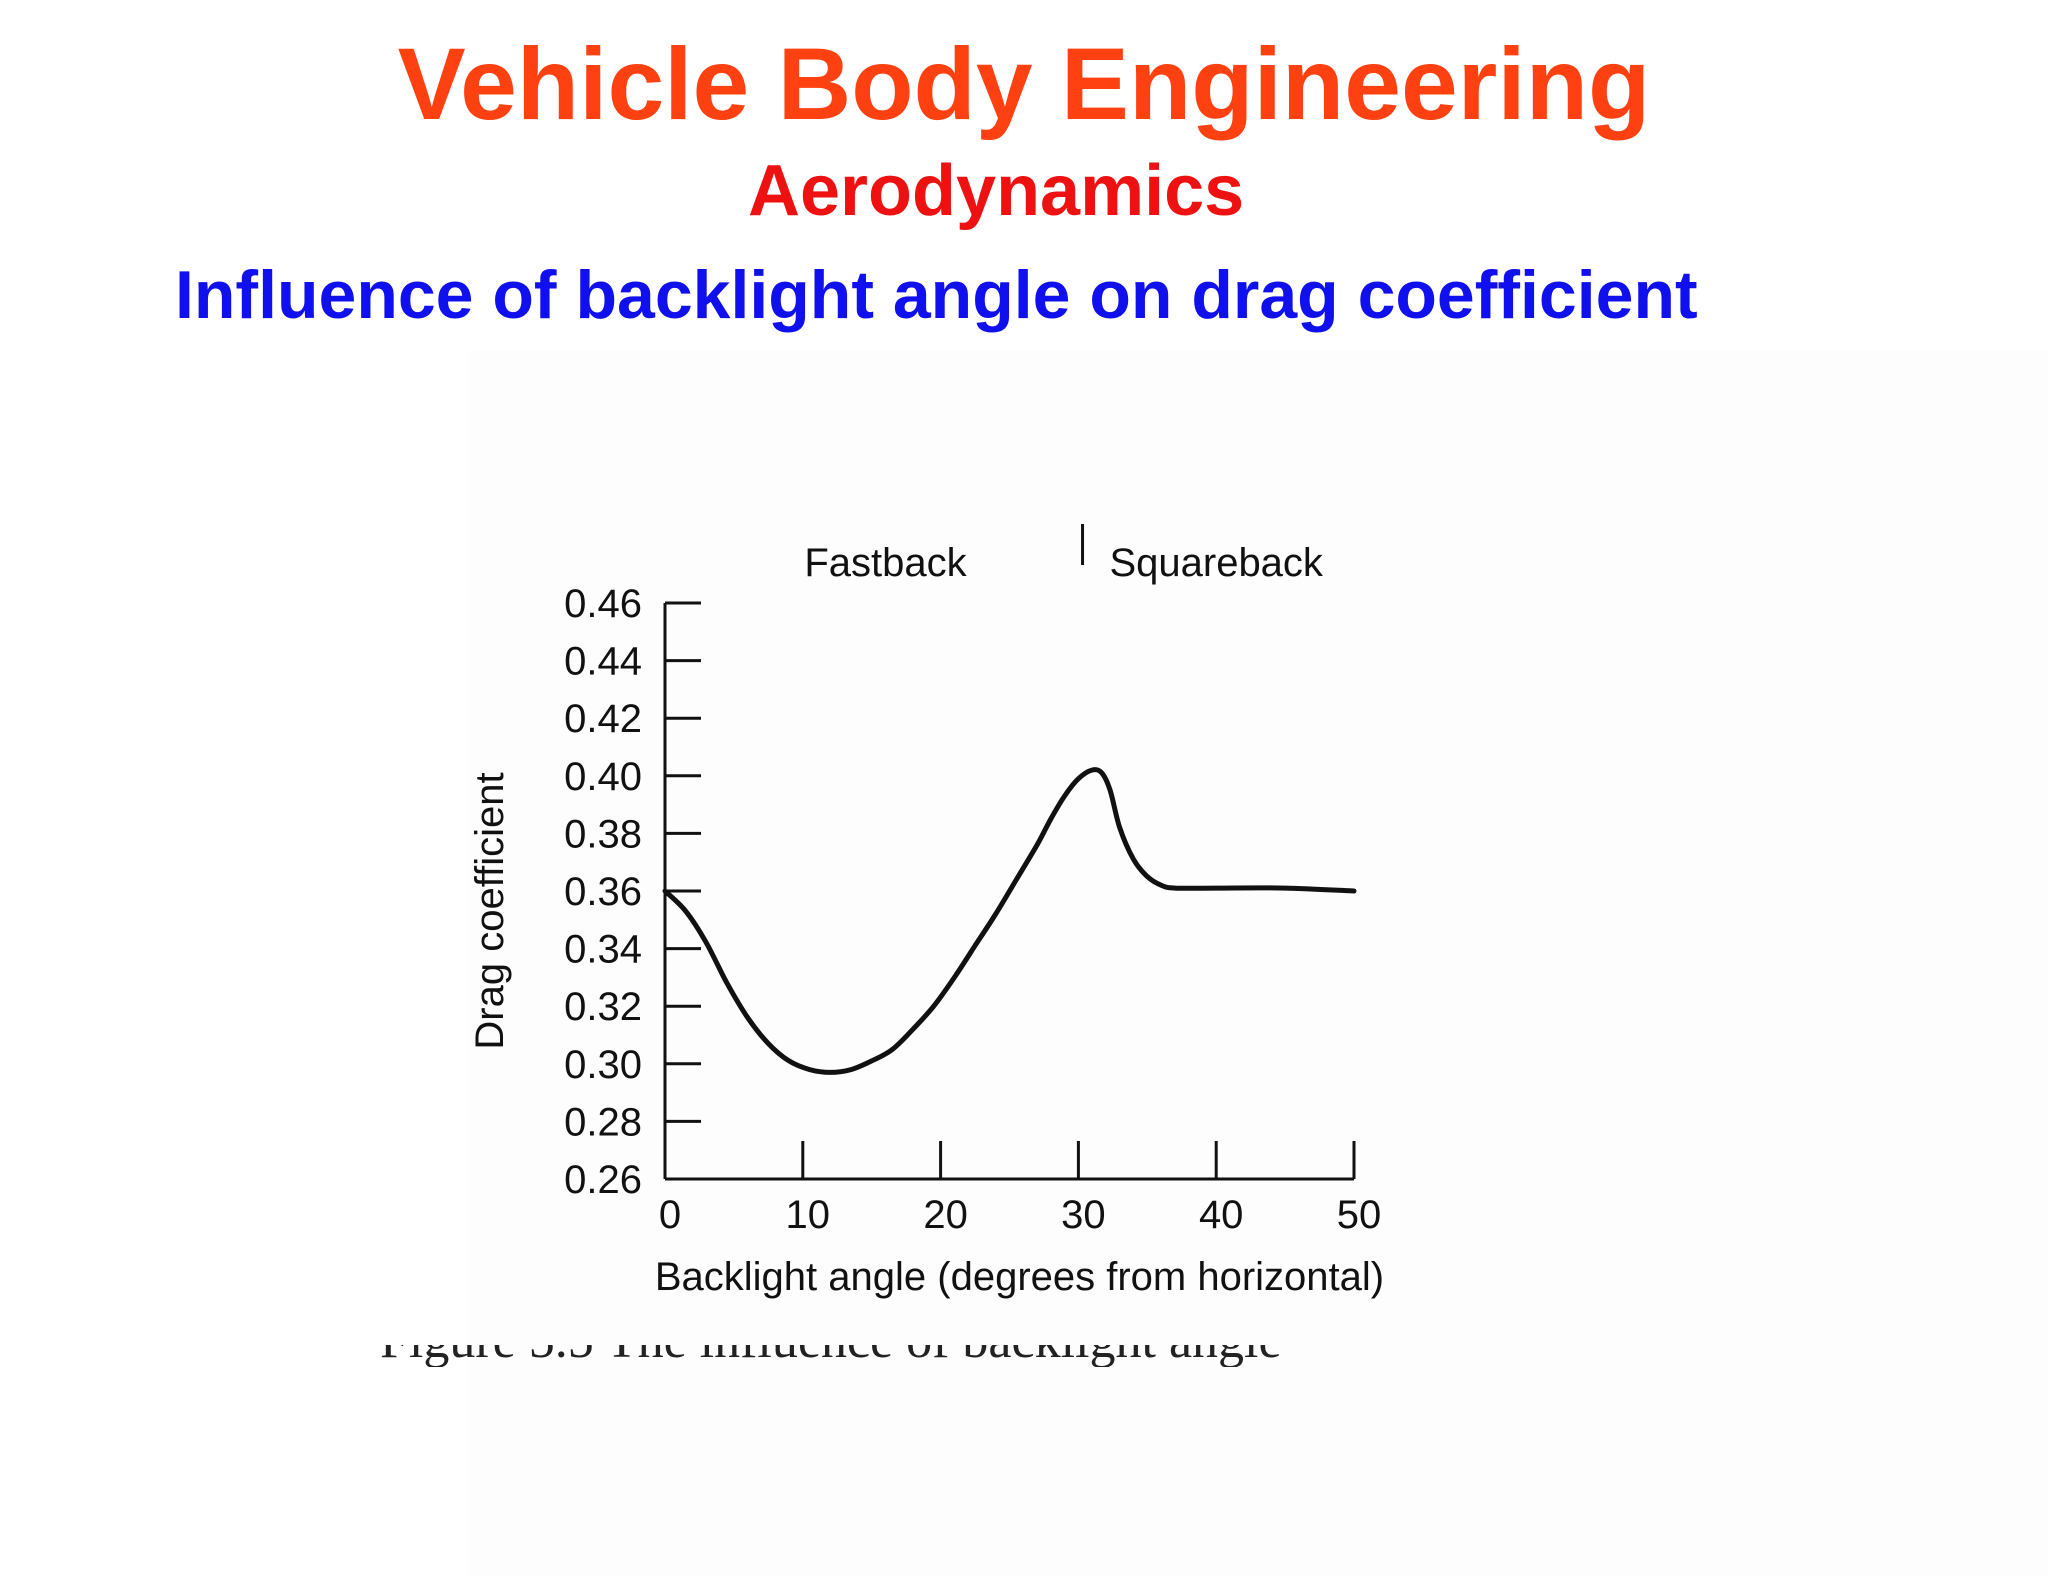 The height and width of the screenshot is (1576, 2048). I want to click on x-tick-label: 50, so click(1359, 1215).